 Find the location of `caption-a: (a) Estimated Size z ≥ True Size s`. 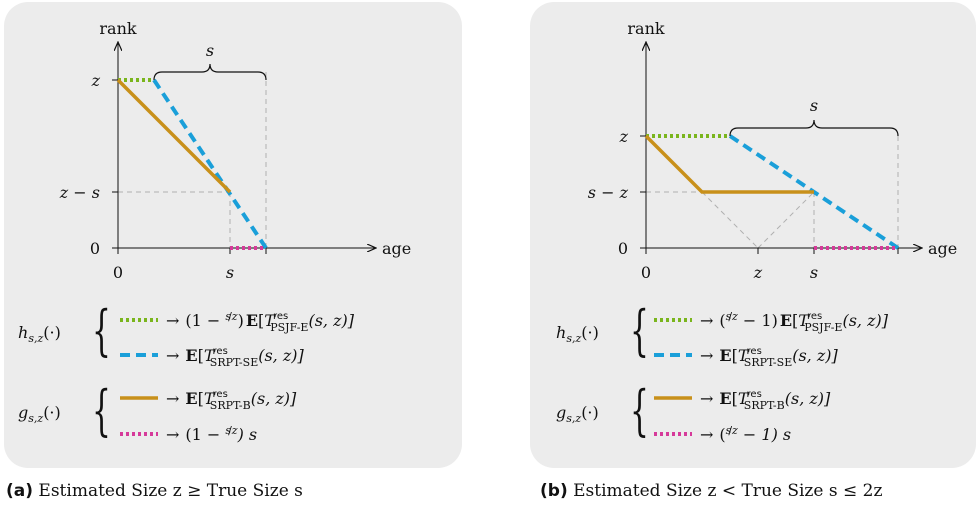

caption-a: (a) Estimated Size z ≥ True Size s is located at coordinates (154, 491).